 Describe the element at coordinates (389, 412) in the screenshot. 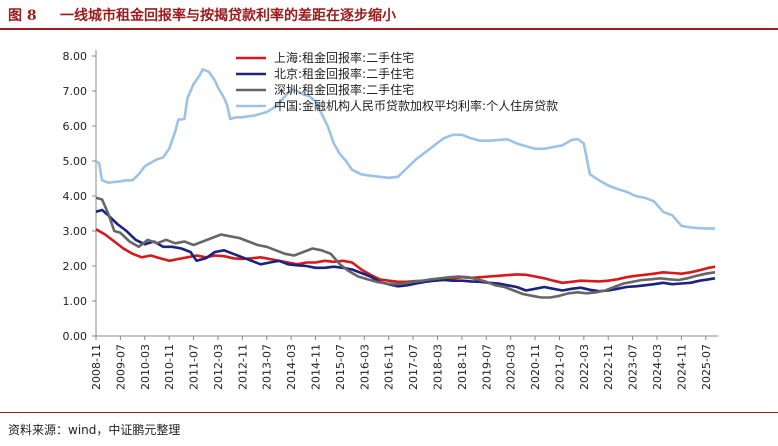

I see `footer-divider` at that location.